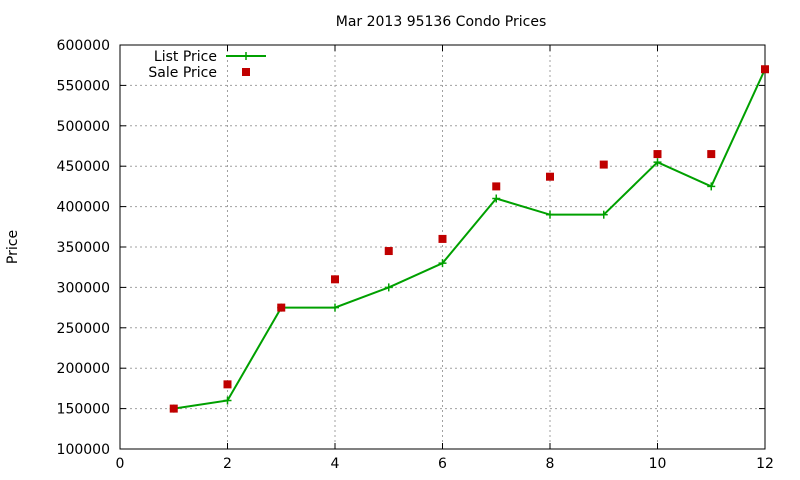  Describe the element at coordinates (83, 167) in the screenshot. I see `y-tick-label: 450000` at that location.